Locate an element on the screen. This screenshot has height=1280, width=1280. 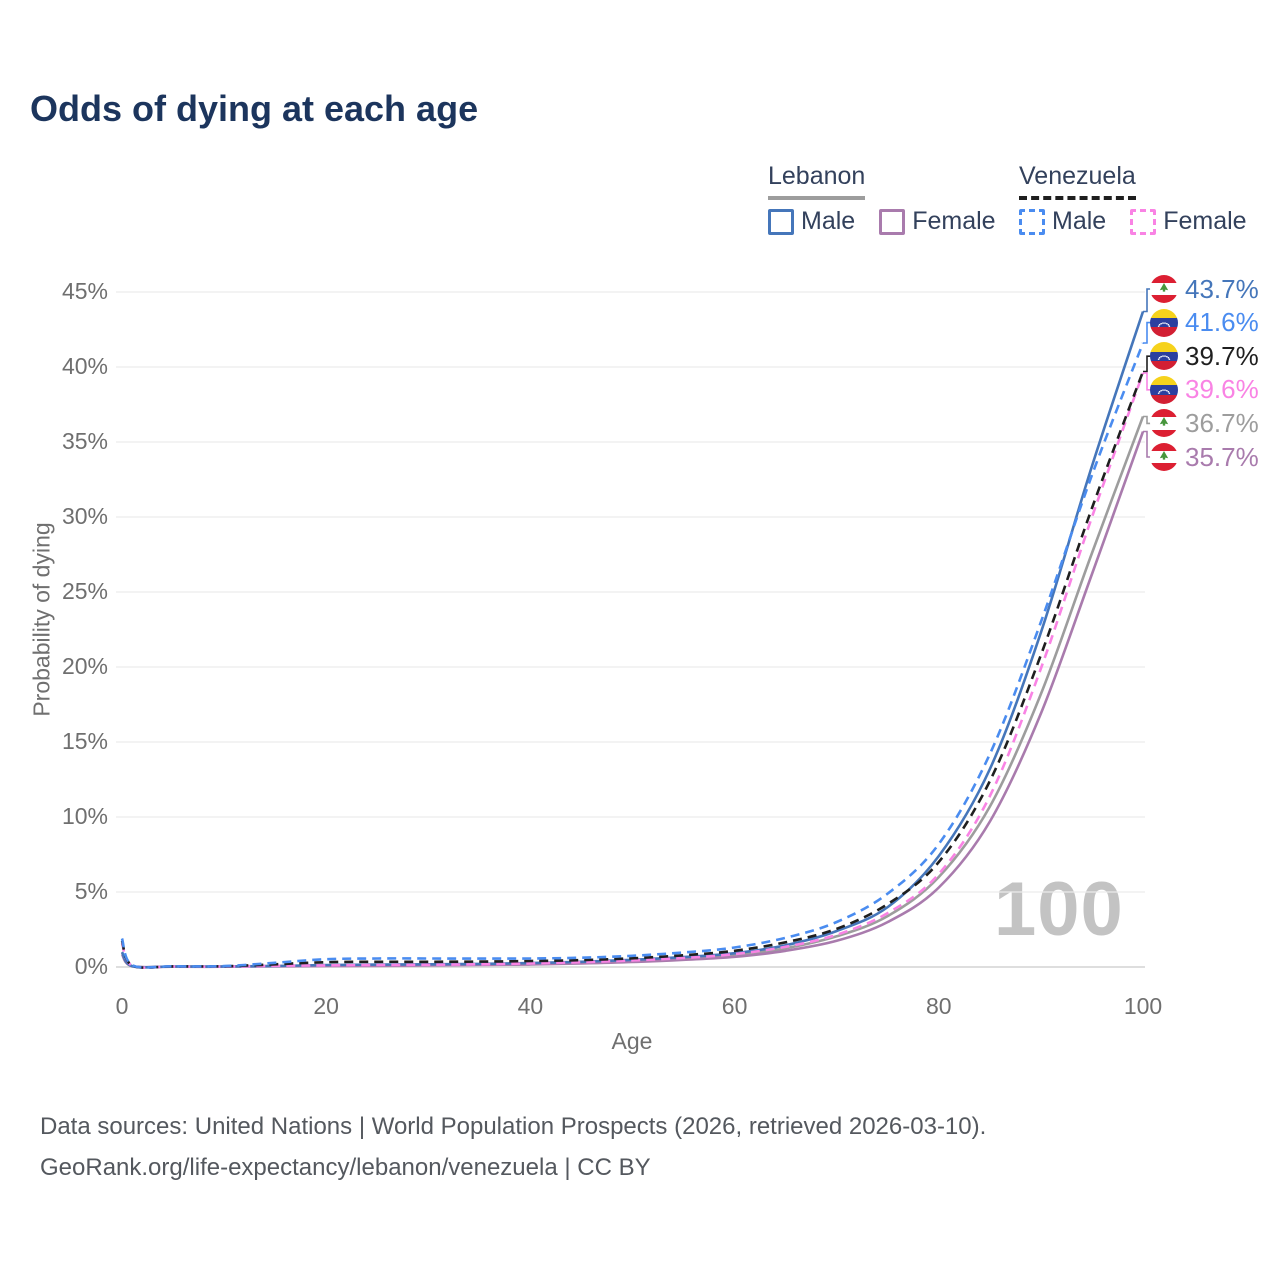
legend-group-venezuela: Venezuela Male Female is located at coordinates (1133, 199).